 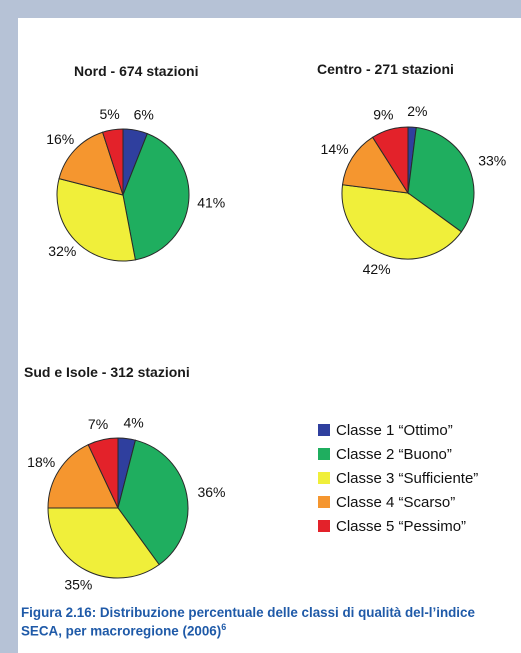 I want to click on legend-label: Classe 2 “Buono”, so click(x=394, y=454).